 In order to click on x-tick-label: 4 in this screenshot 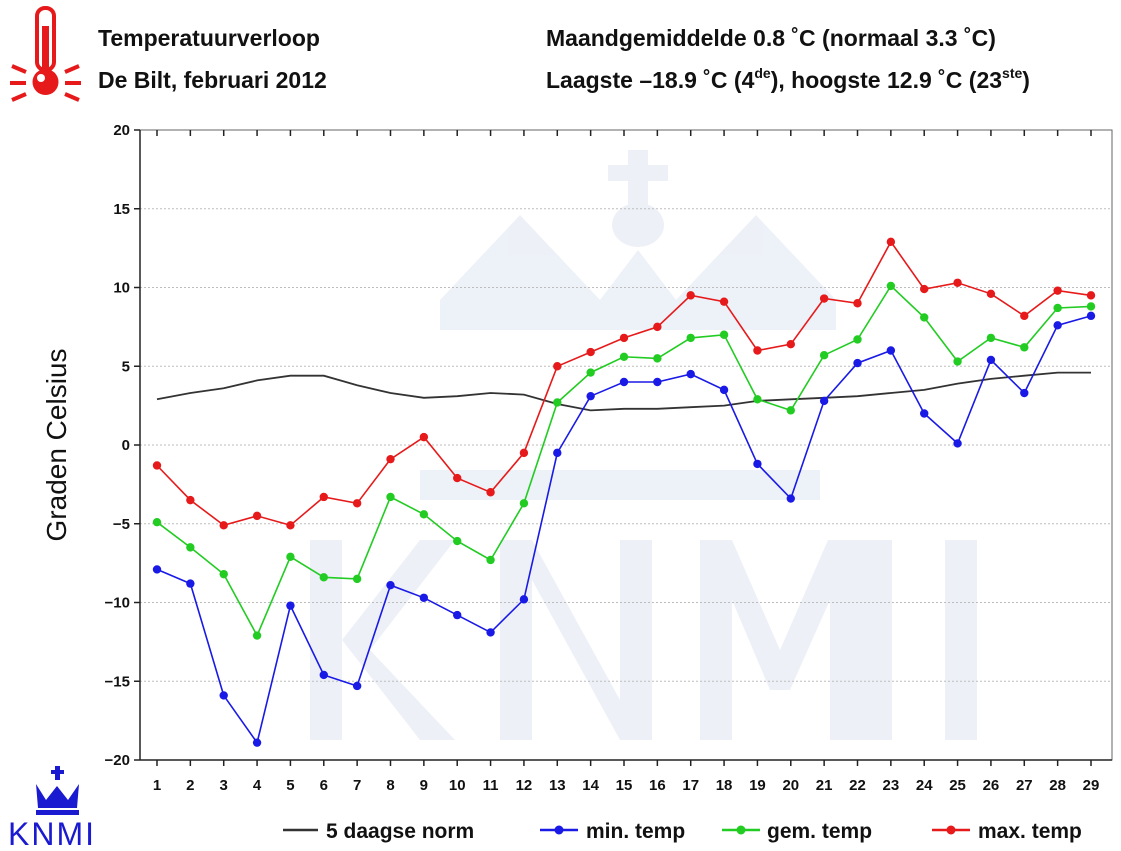, I will do `click(257, 785)`.